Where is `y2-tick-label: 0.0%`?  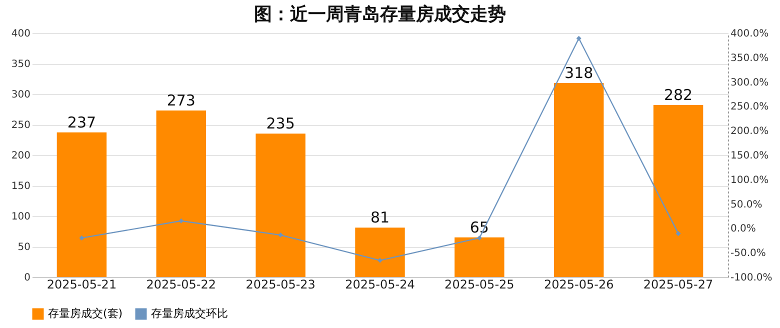
y2-tick-label: 0.0% is located at coordinates (743, 229).